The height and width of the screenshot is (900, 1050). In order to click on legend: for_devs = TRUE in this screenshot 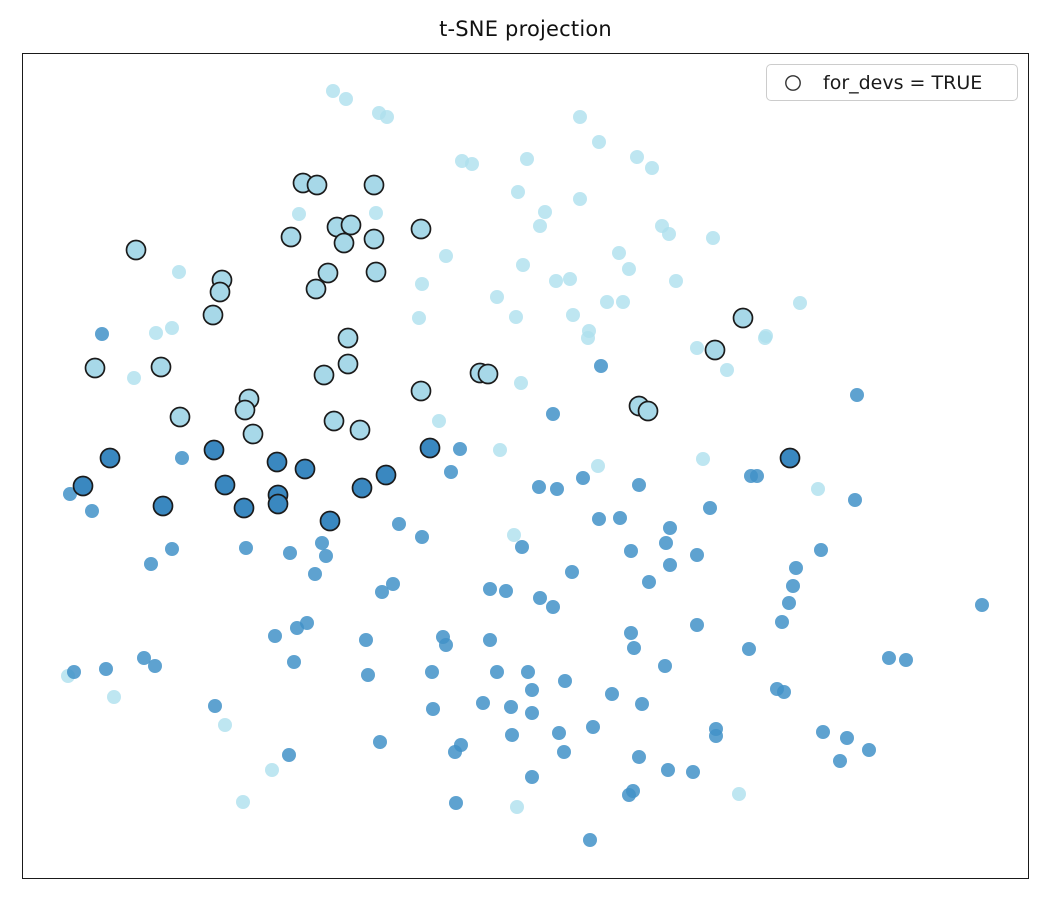, I will do `click(892, 82)`.